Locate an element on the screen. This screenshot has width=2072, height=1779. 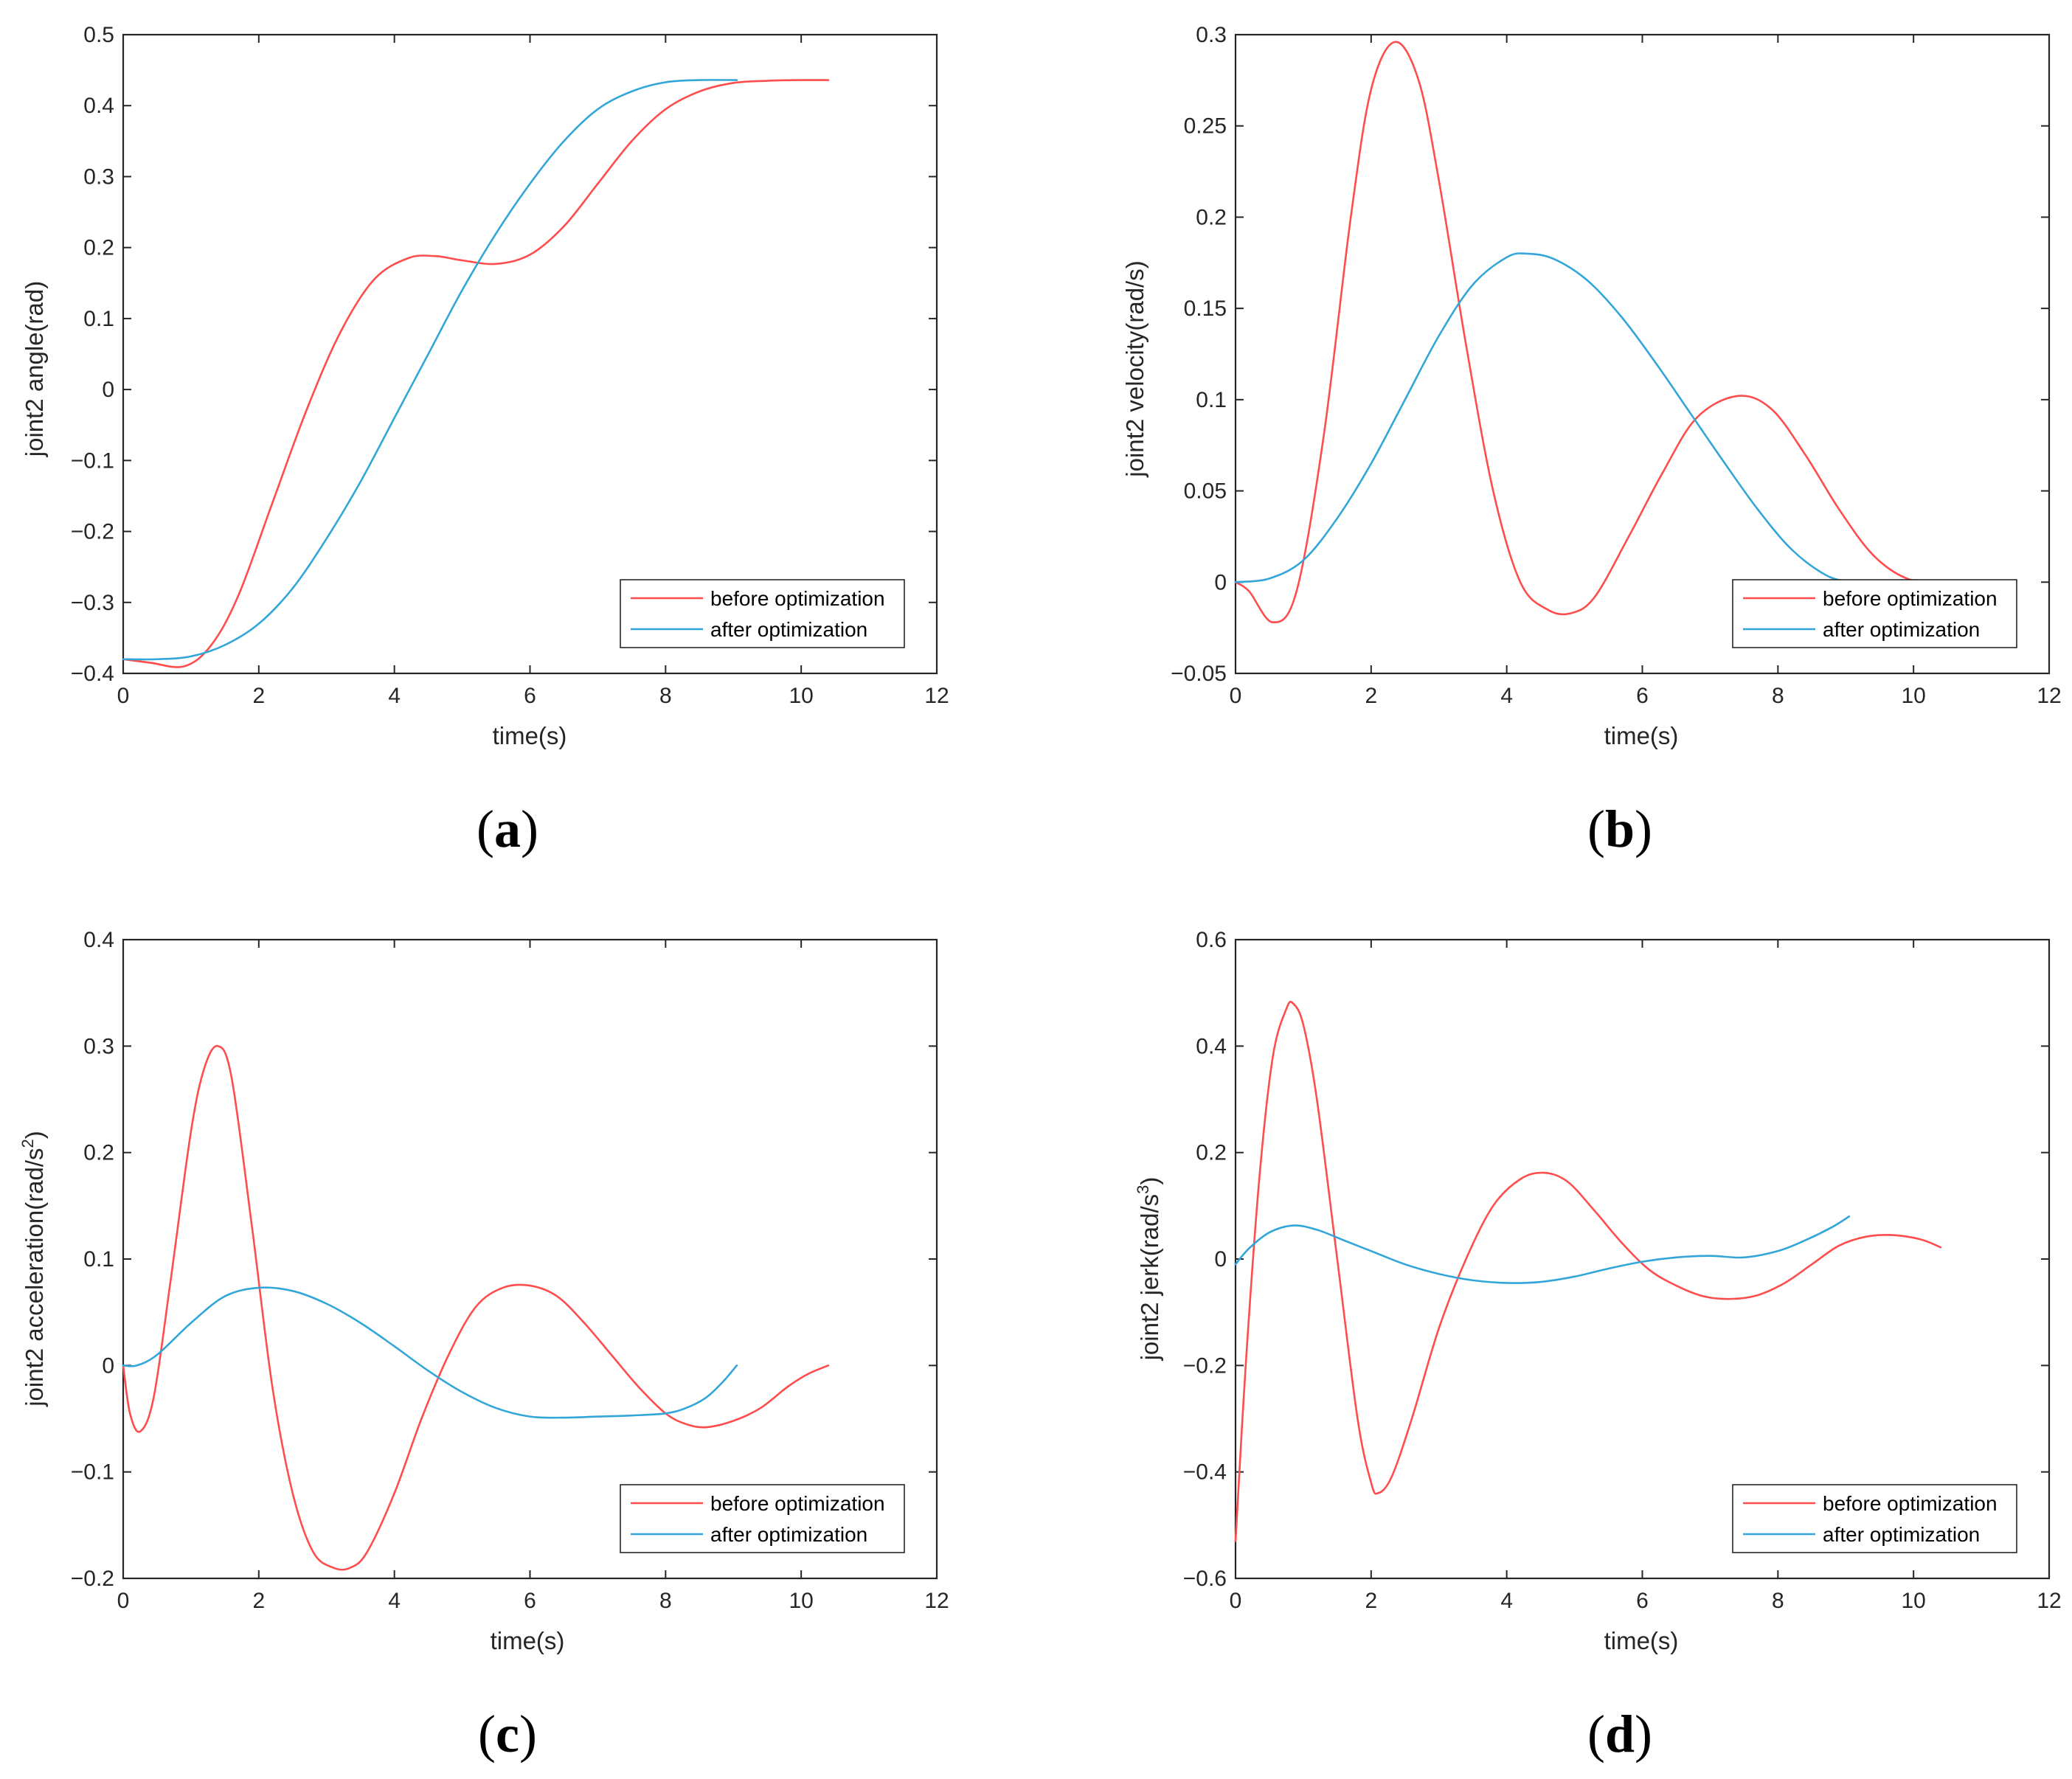
xlabel-d: time(s) is located at coordinates (1641, 1640).